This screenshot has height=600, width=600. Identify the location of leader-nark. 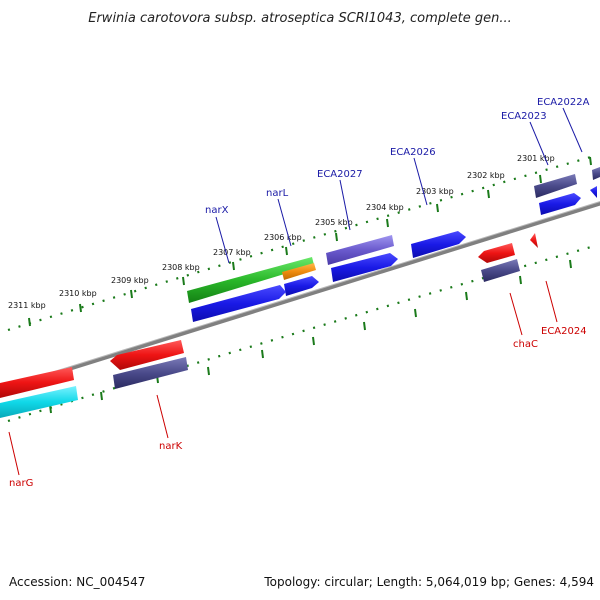
(162, 416).